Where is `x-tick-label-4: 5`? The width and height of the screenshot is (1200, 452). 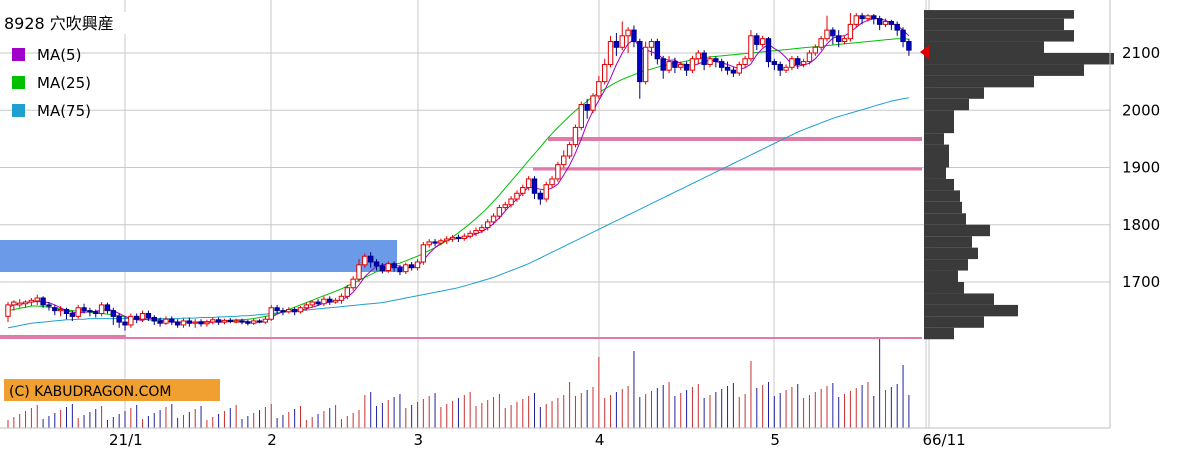 x-tick-label-4: 5 is located at coordinates (775, 440).